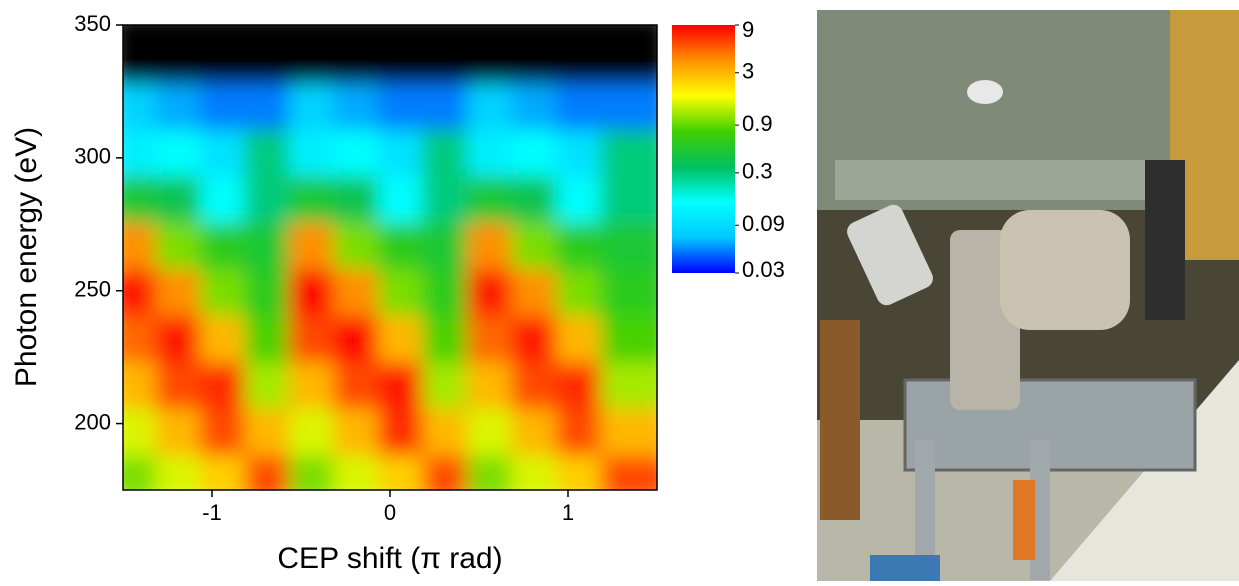  Describe the element at coordinates (757, 171) in the screenshot. I see `colorbar-tick-label: 0.3` at that location.